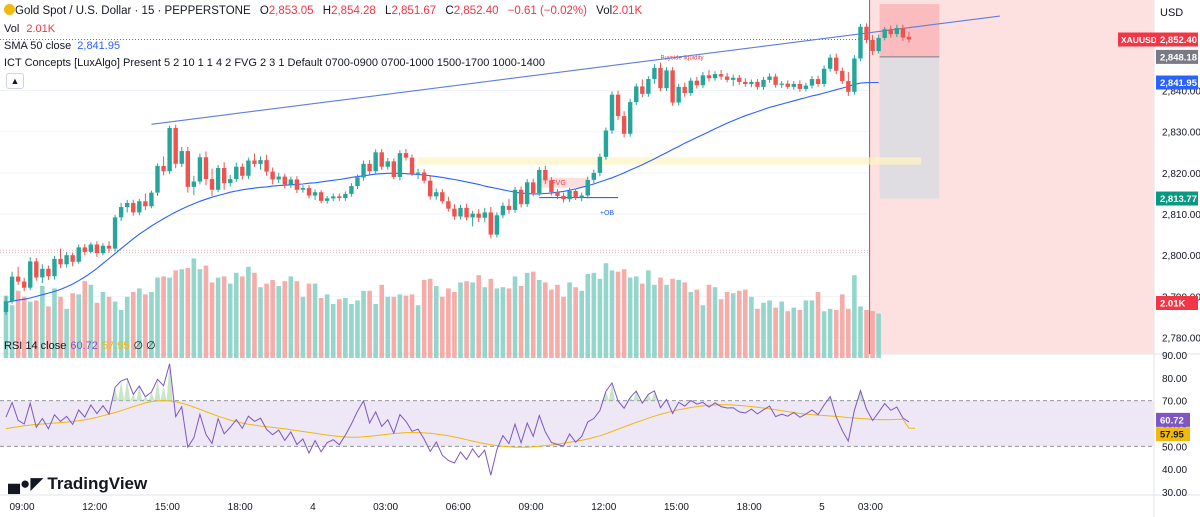 The height and width of the screenshot is (517, 1200). What do you see at coordinates (144, 346) in the screenshot?
I see `rsi-extra-value: ∅ ∅` at bounding box center [144, 346].